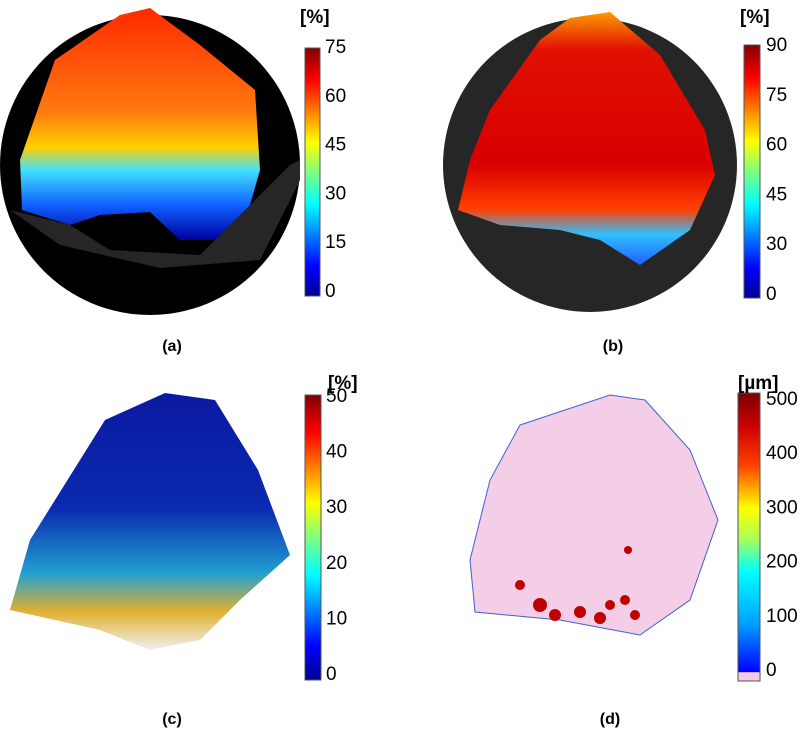 This screenshot has width=800, height=739. I want to click on colorbar-unit: [µm], so click(758, 383).